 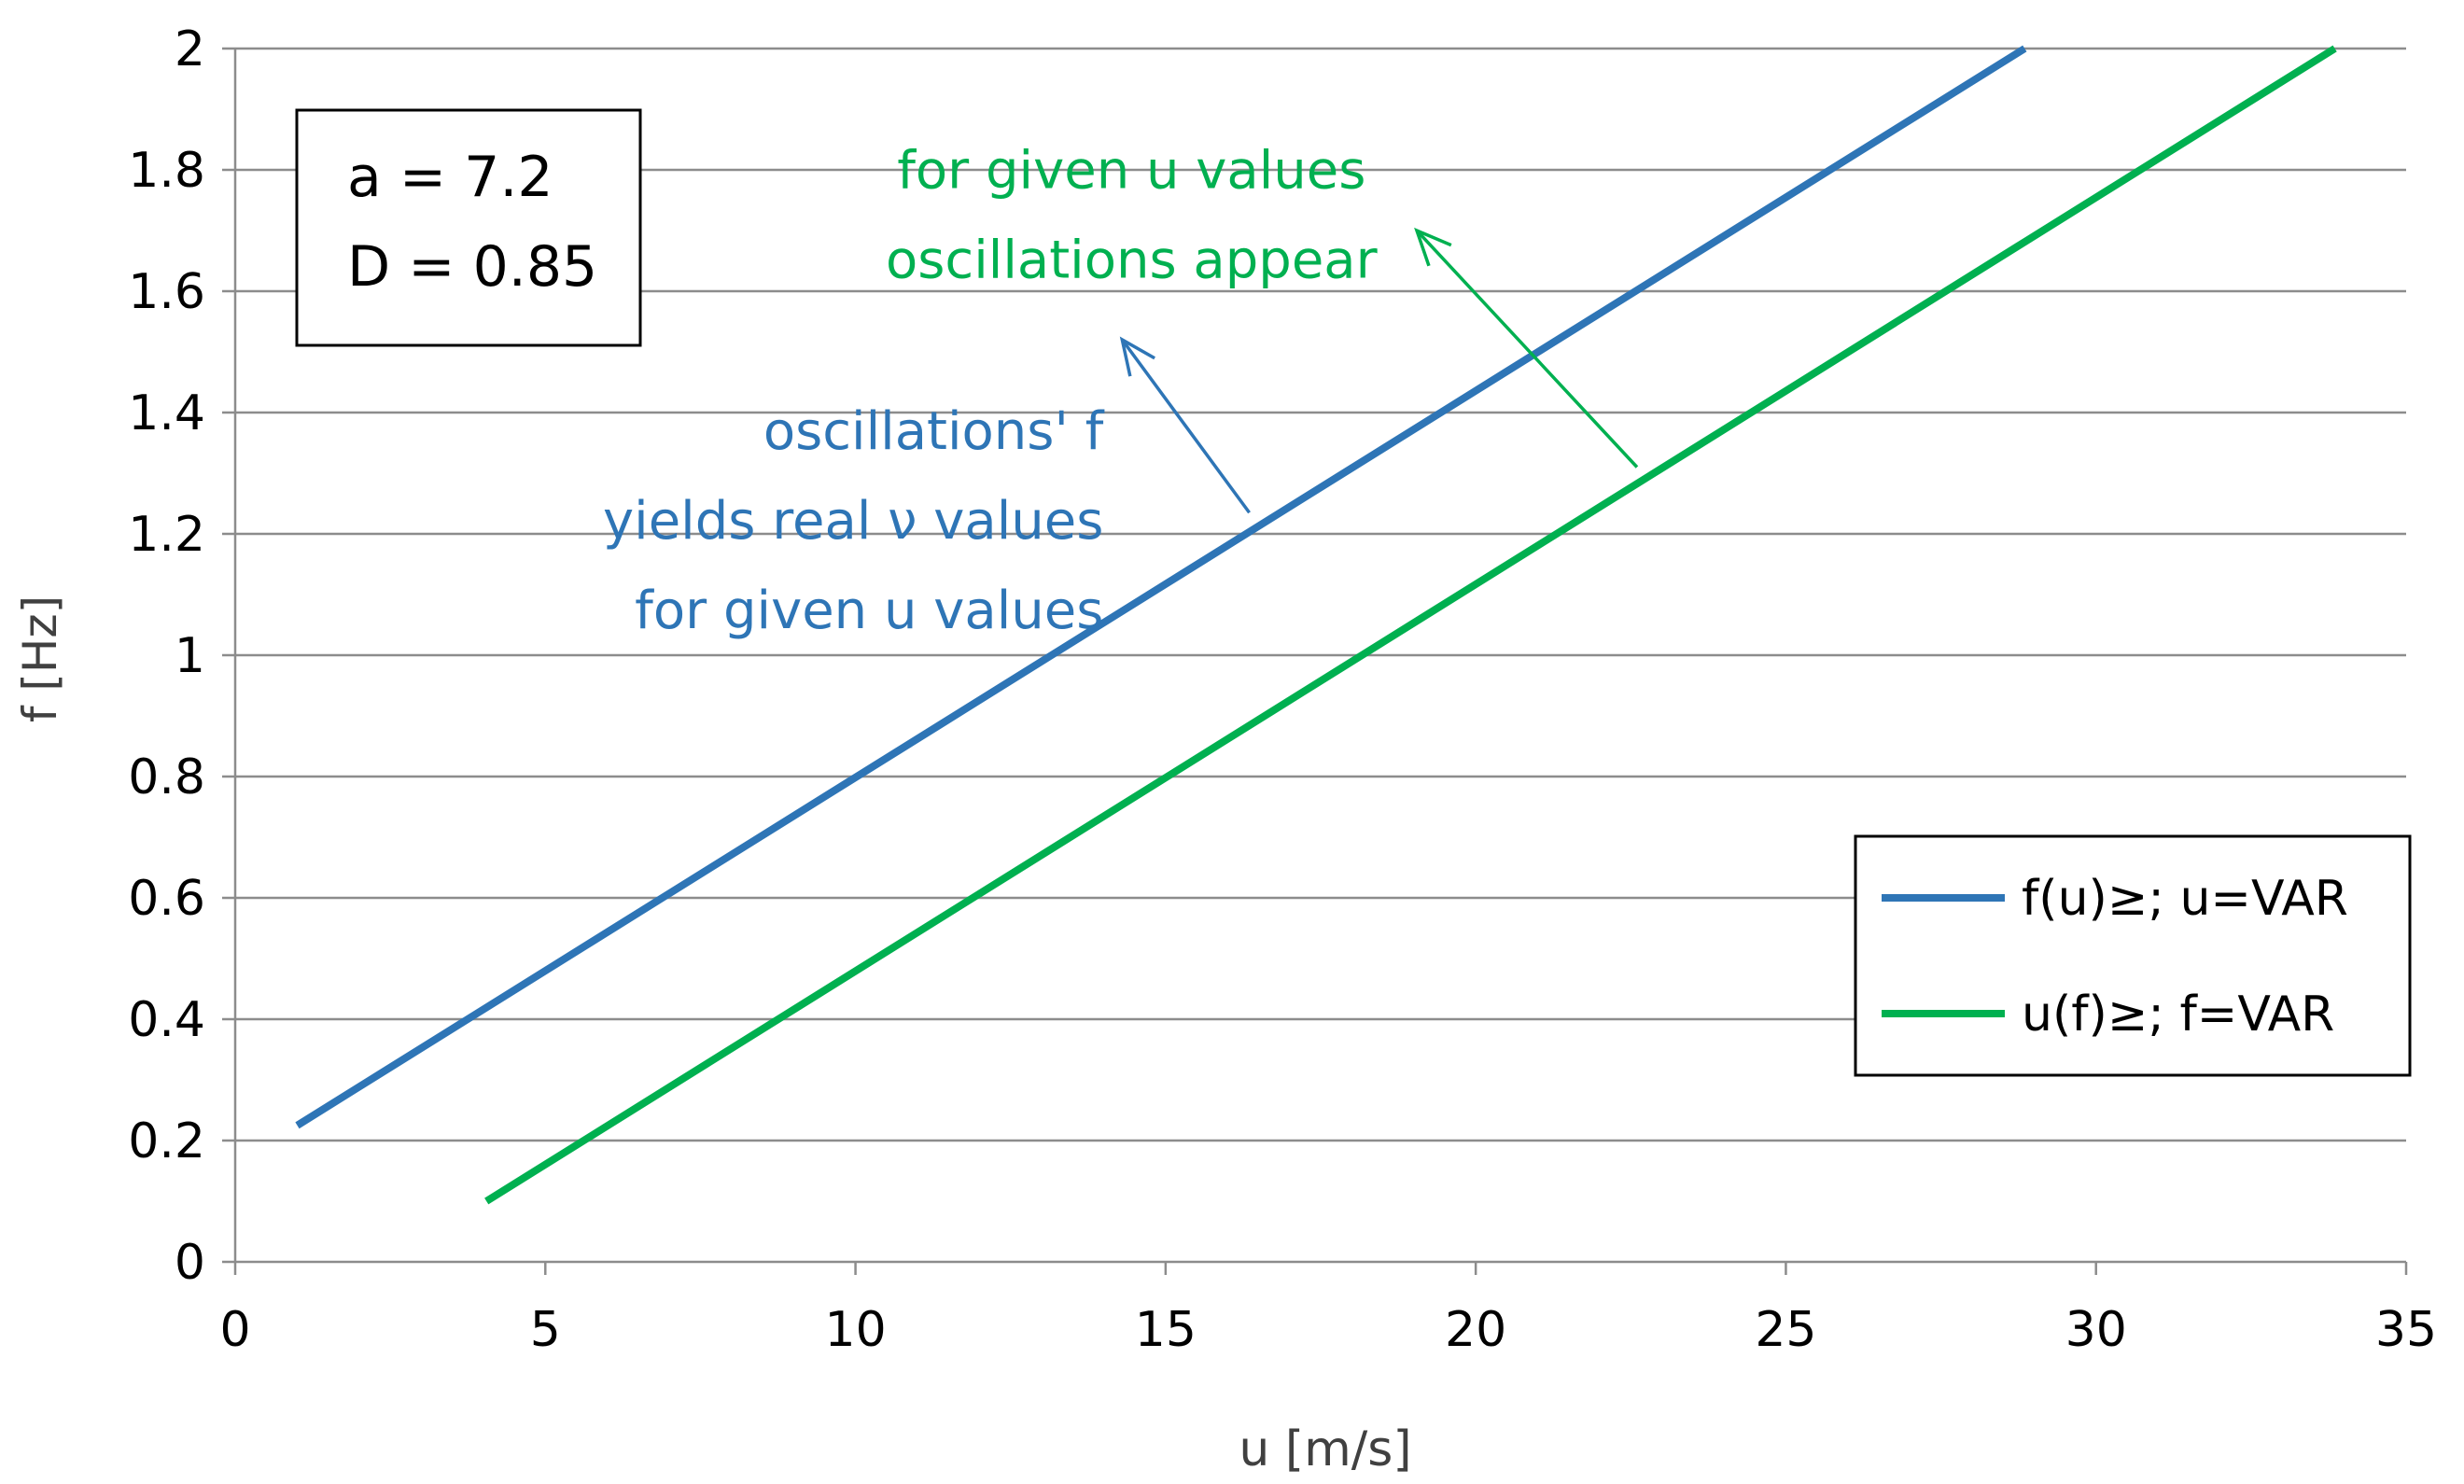 I want to click on y-tick-label: 0.8, so click(x=166, y=777).